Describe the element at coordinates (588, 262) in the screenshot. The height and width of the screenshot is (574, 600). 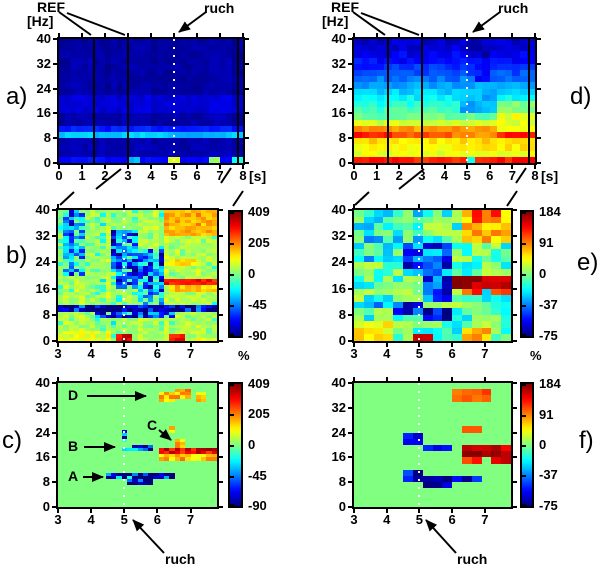
I see `panel-label-e: e)` at that location.